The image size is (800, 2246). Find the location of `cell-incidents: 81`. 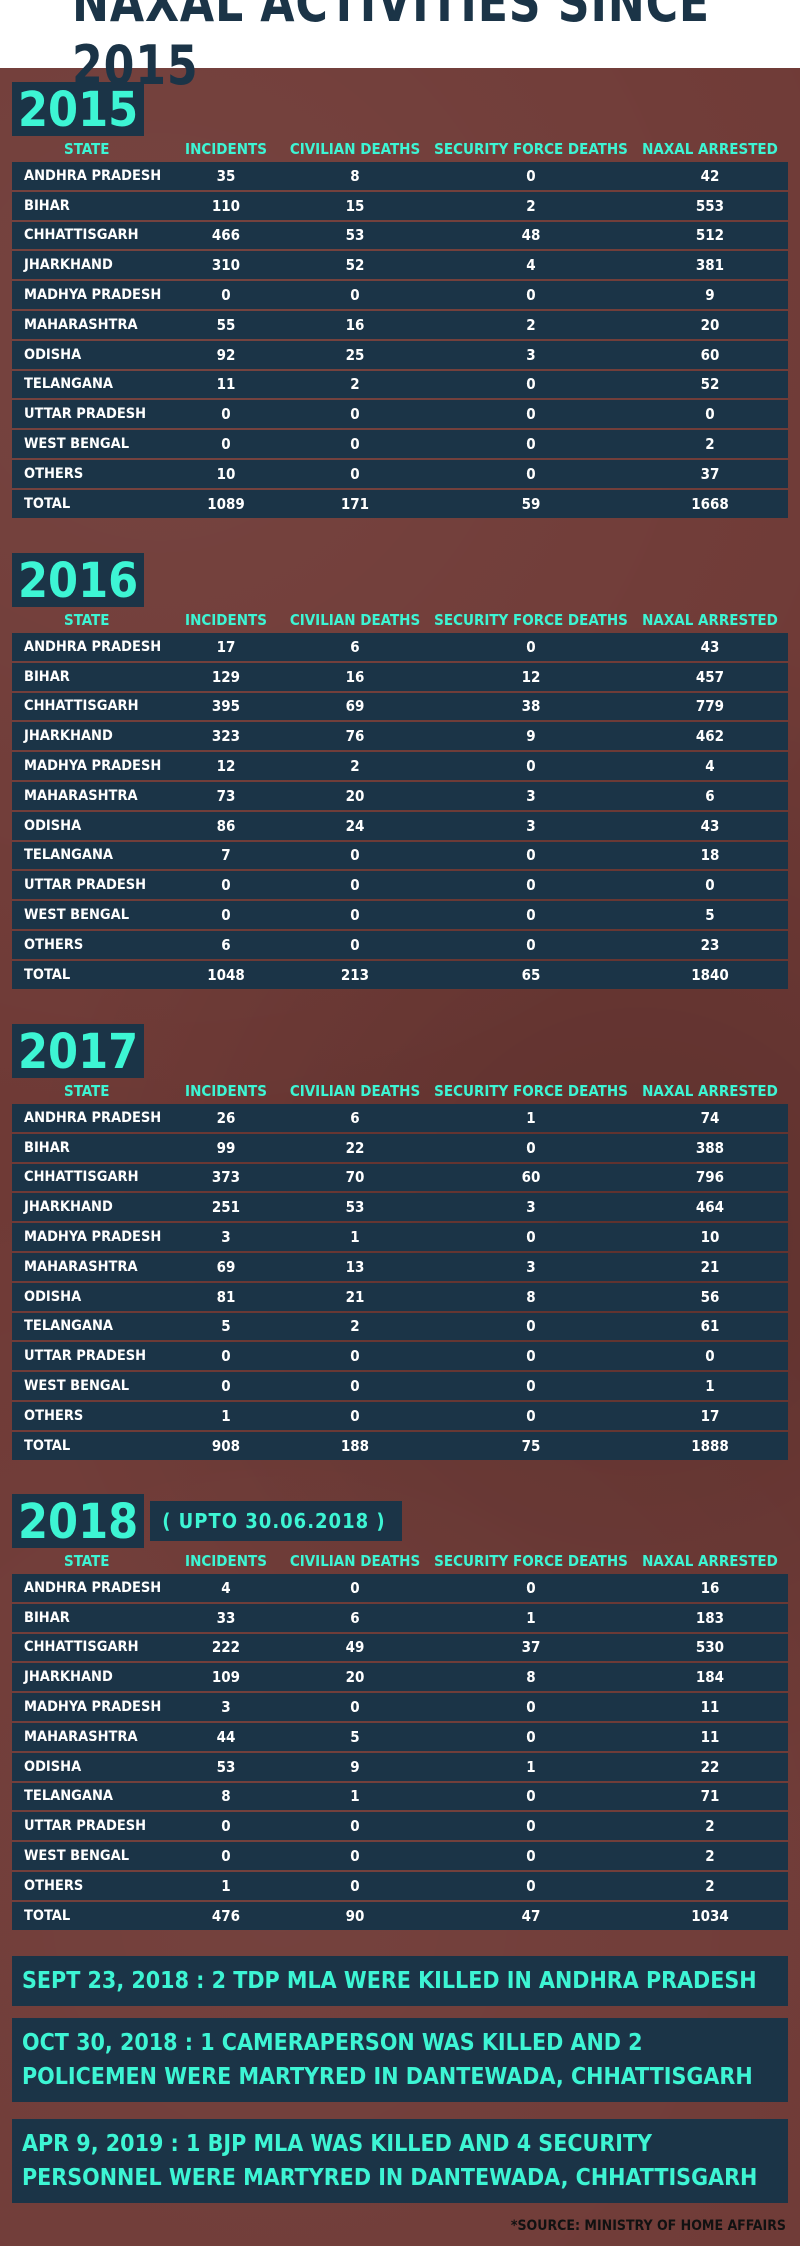

cell-incidents: 81 is located at coordinates (226, 1296).